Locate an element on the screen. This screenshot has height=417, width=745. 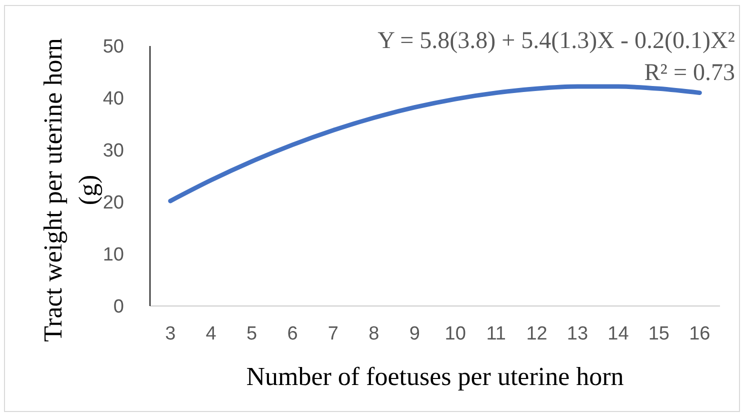
x-tick-label: 11 is located at coordinates (496, 333).